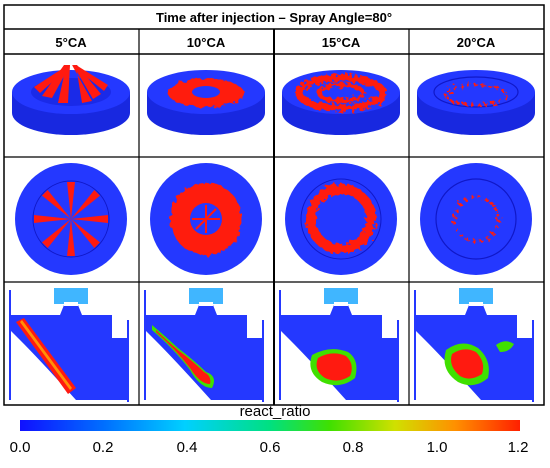 This screenshot has height=468, width=550. Describe the element at coordinates (206, 219) in the screenshot. I see `top-view-10ca` at that location.